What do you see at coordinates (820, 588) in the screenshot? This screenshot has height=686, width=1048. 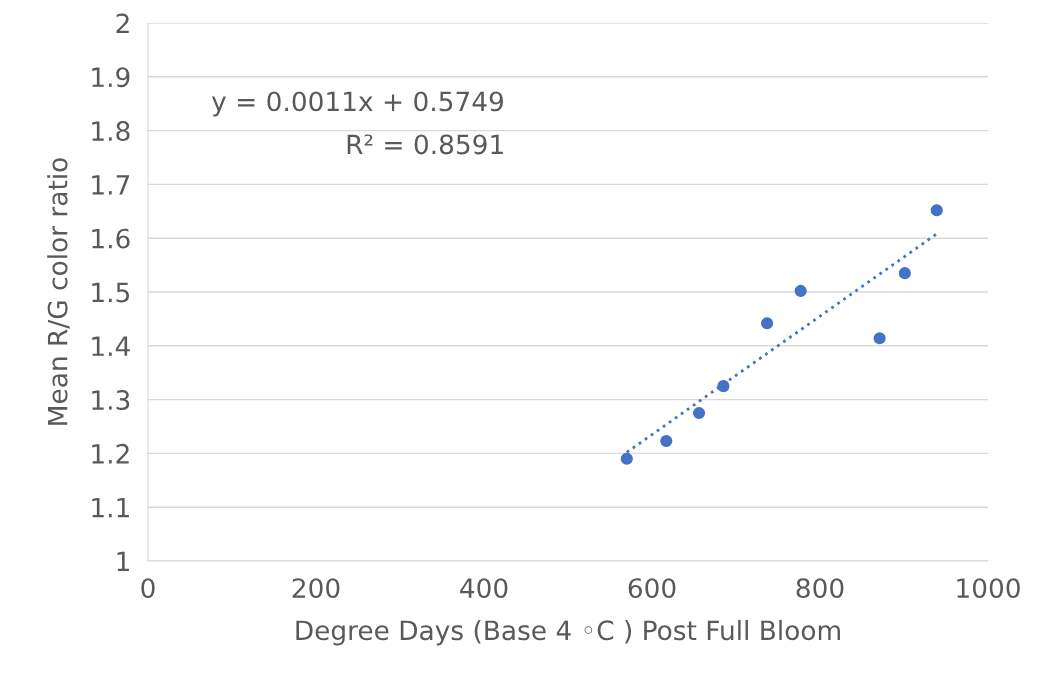 I see `x-tick-label: 800` at bounding box center [820, 588].